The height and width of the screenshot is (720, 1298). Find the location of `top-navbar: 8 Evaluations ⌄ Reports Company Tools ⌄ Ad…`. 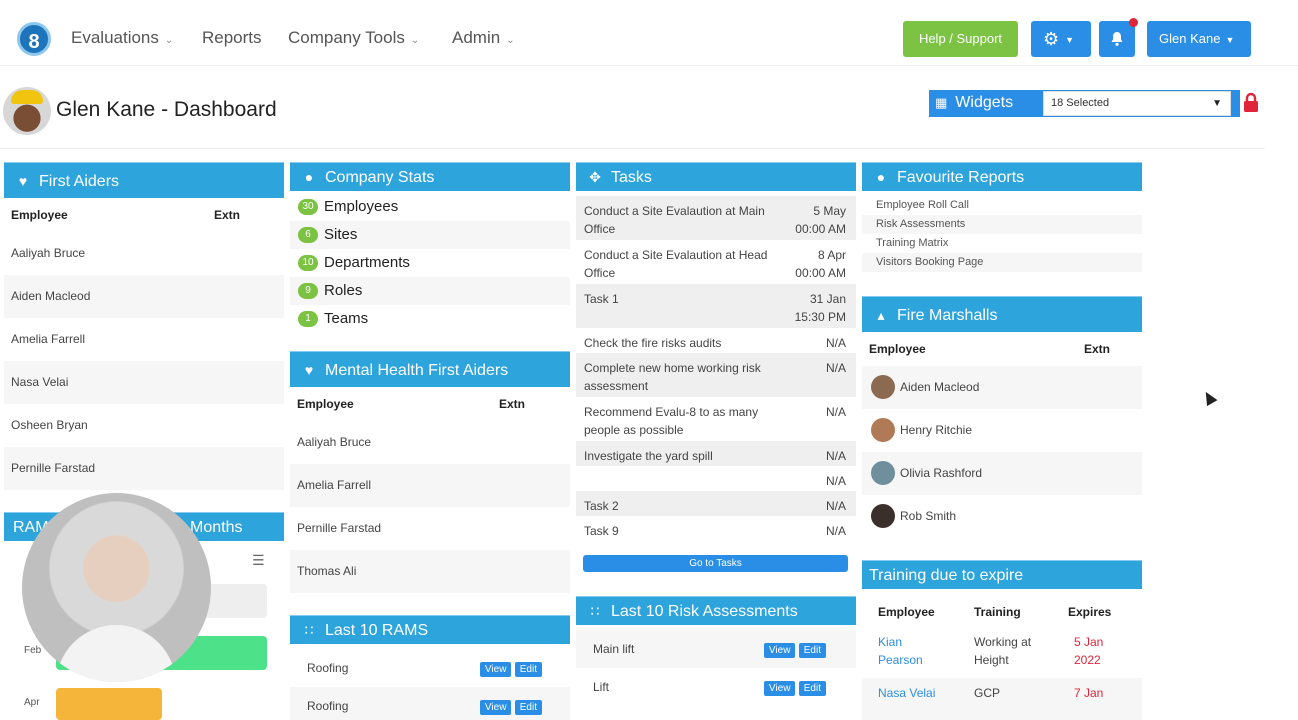

top-navbar: 8 Evaluations ⌄ Reports Company Tools ⌄ Ad… is located at coordinates (649, 33).